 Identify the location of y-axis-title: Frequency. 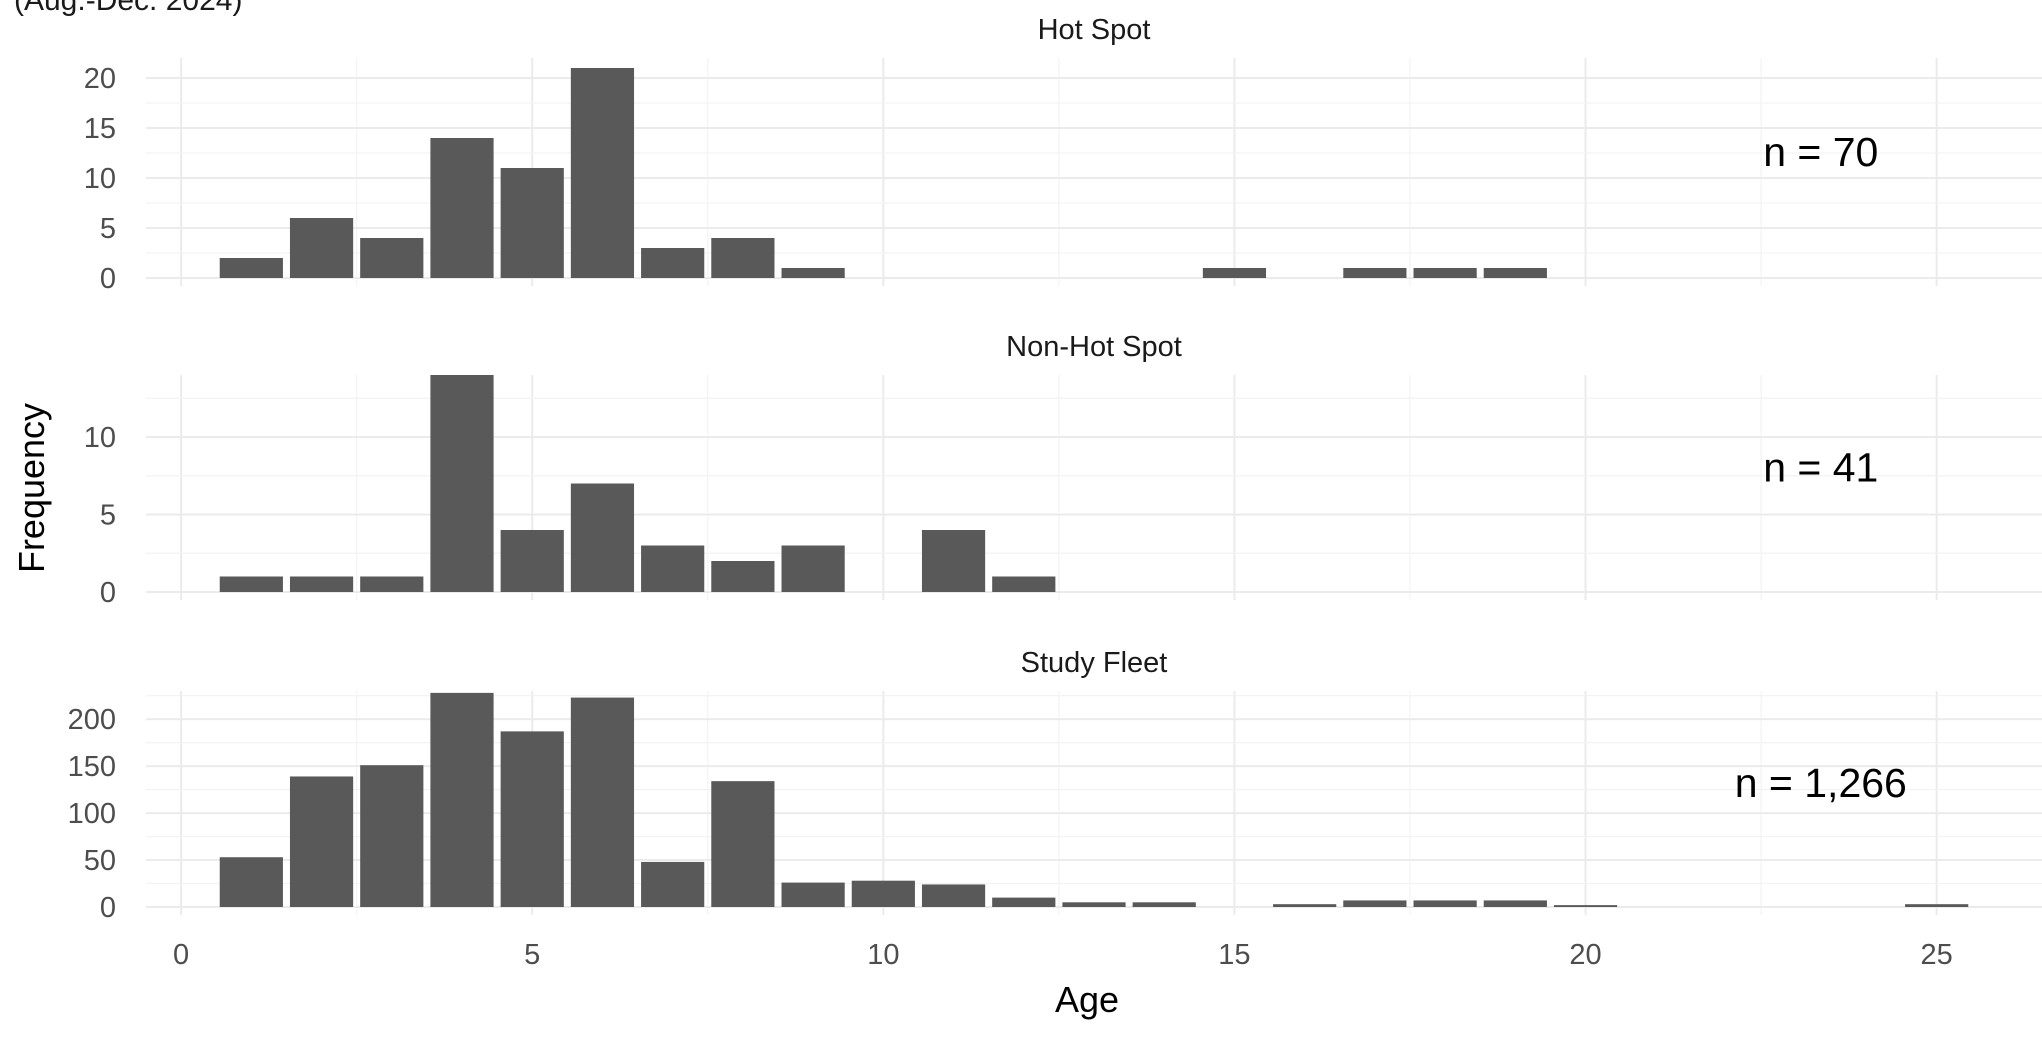
(31, 488).